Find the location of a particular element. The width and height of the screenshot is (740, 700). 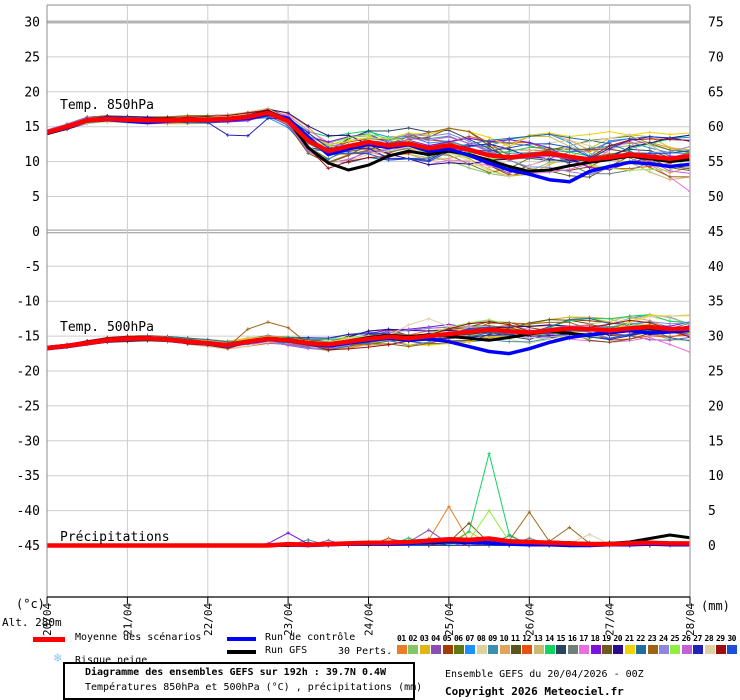

pert-cell: 27 is located at coordinates (698, 644).